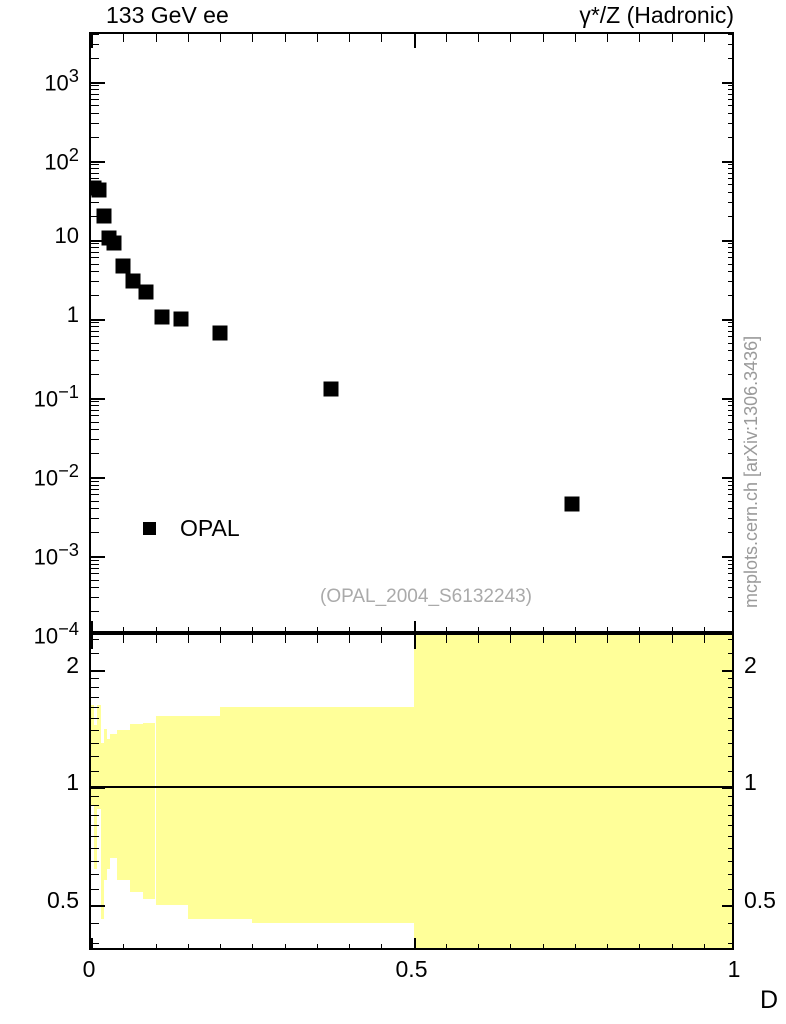 The height and width of the screenshot is (1024, 786). Describe the element at coordinates (167, 15) in the screenshot. I see `header-beam-energy: 133 GeV ee` at that location.